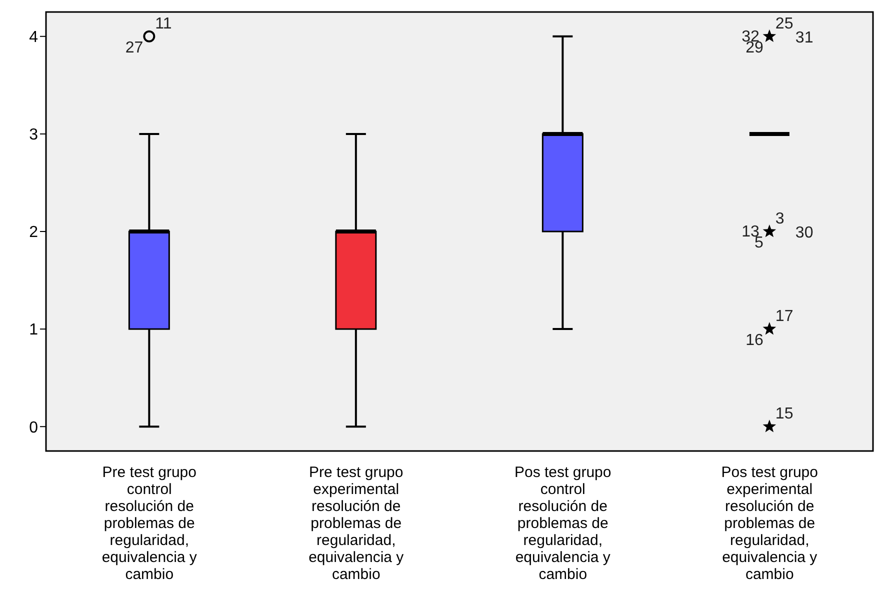 The image size is (885, 609). Describe the element at coordinates (769, 523) in the screenshot. I see `x-tick-label: Pos test grupo experimental resolución de problemas de regularidad, equivalencia y cambio` at that location.